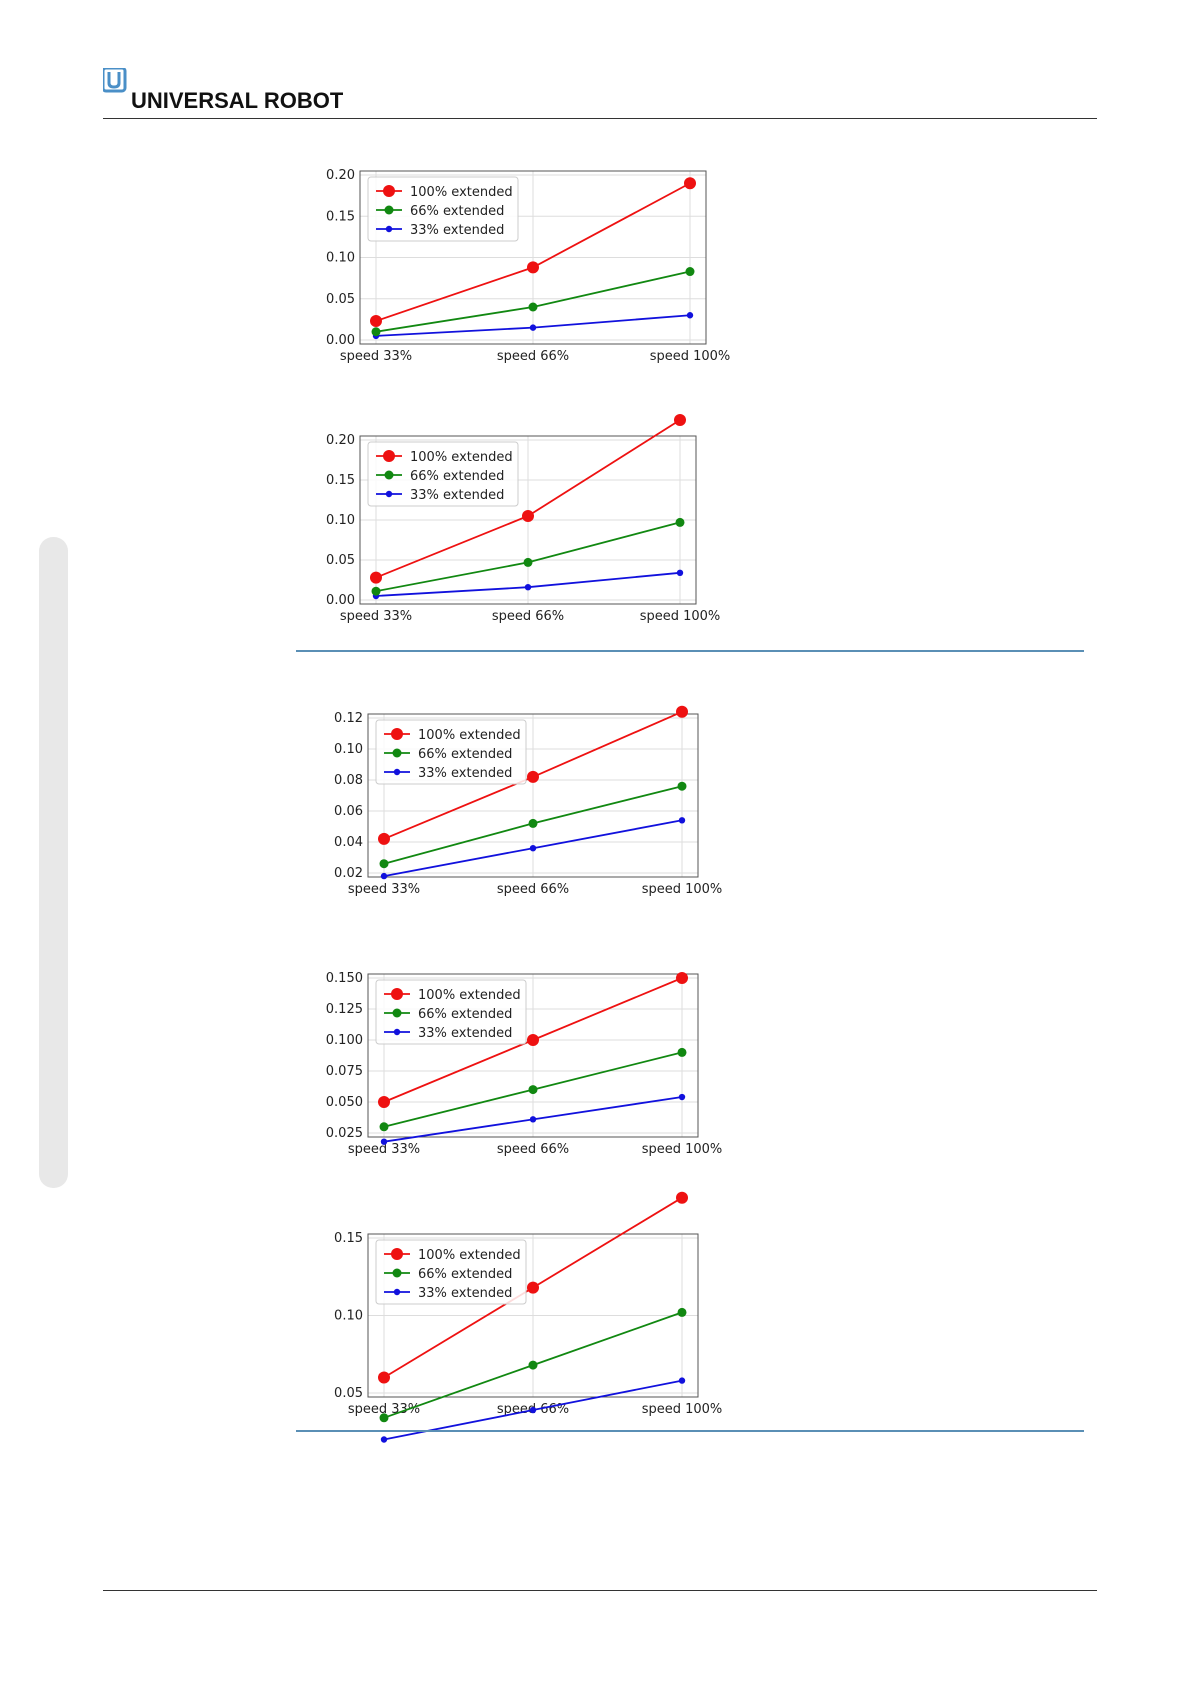 The image size is (1191, 1684). What do you see at coordinates (348, 718) in the screenshot?
I see `y-tick-label: 0.12` at bounding box center [348, 718].